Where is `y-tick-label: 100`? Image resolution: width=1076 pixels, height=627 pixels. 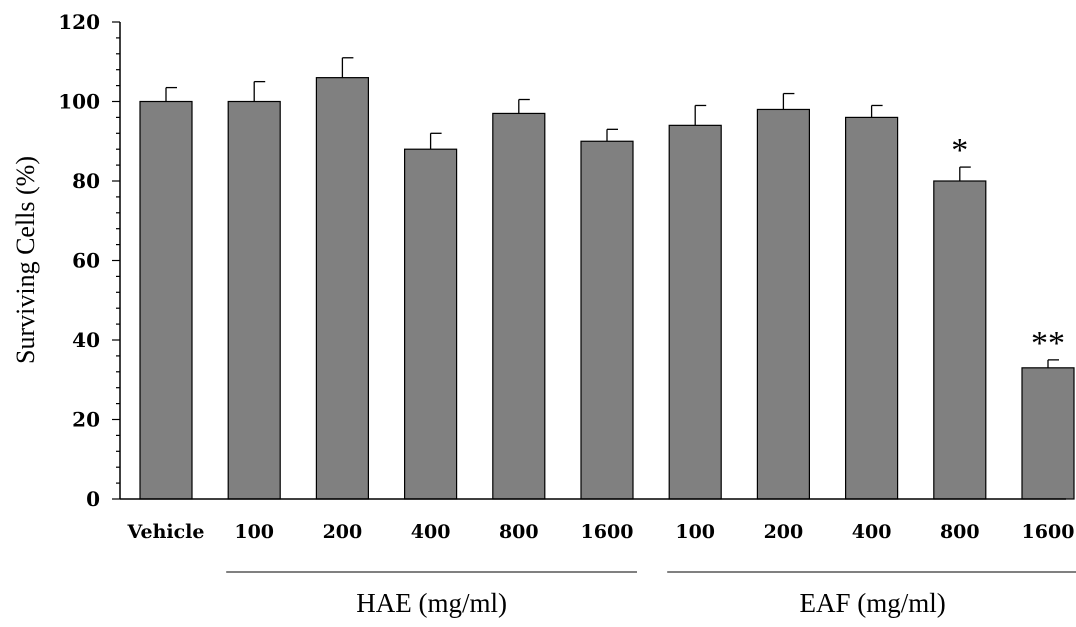 y-tick-label: 100 is located at coordinates (79, 102).